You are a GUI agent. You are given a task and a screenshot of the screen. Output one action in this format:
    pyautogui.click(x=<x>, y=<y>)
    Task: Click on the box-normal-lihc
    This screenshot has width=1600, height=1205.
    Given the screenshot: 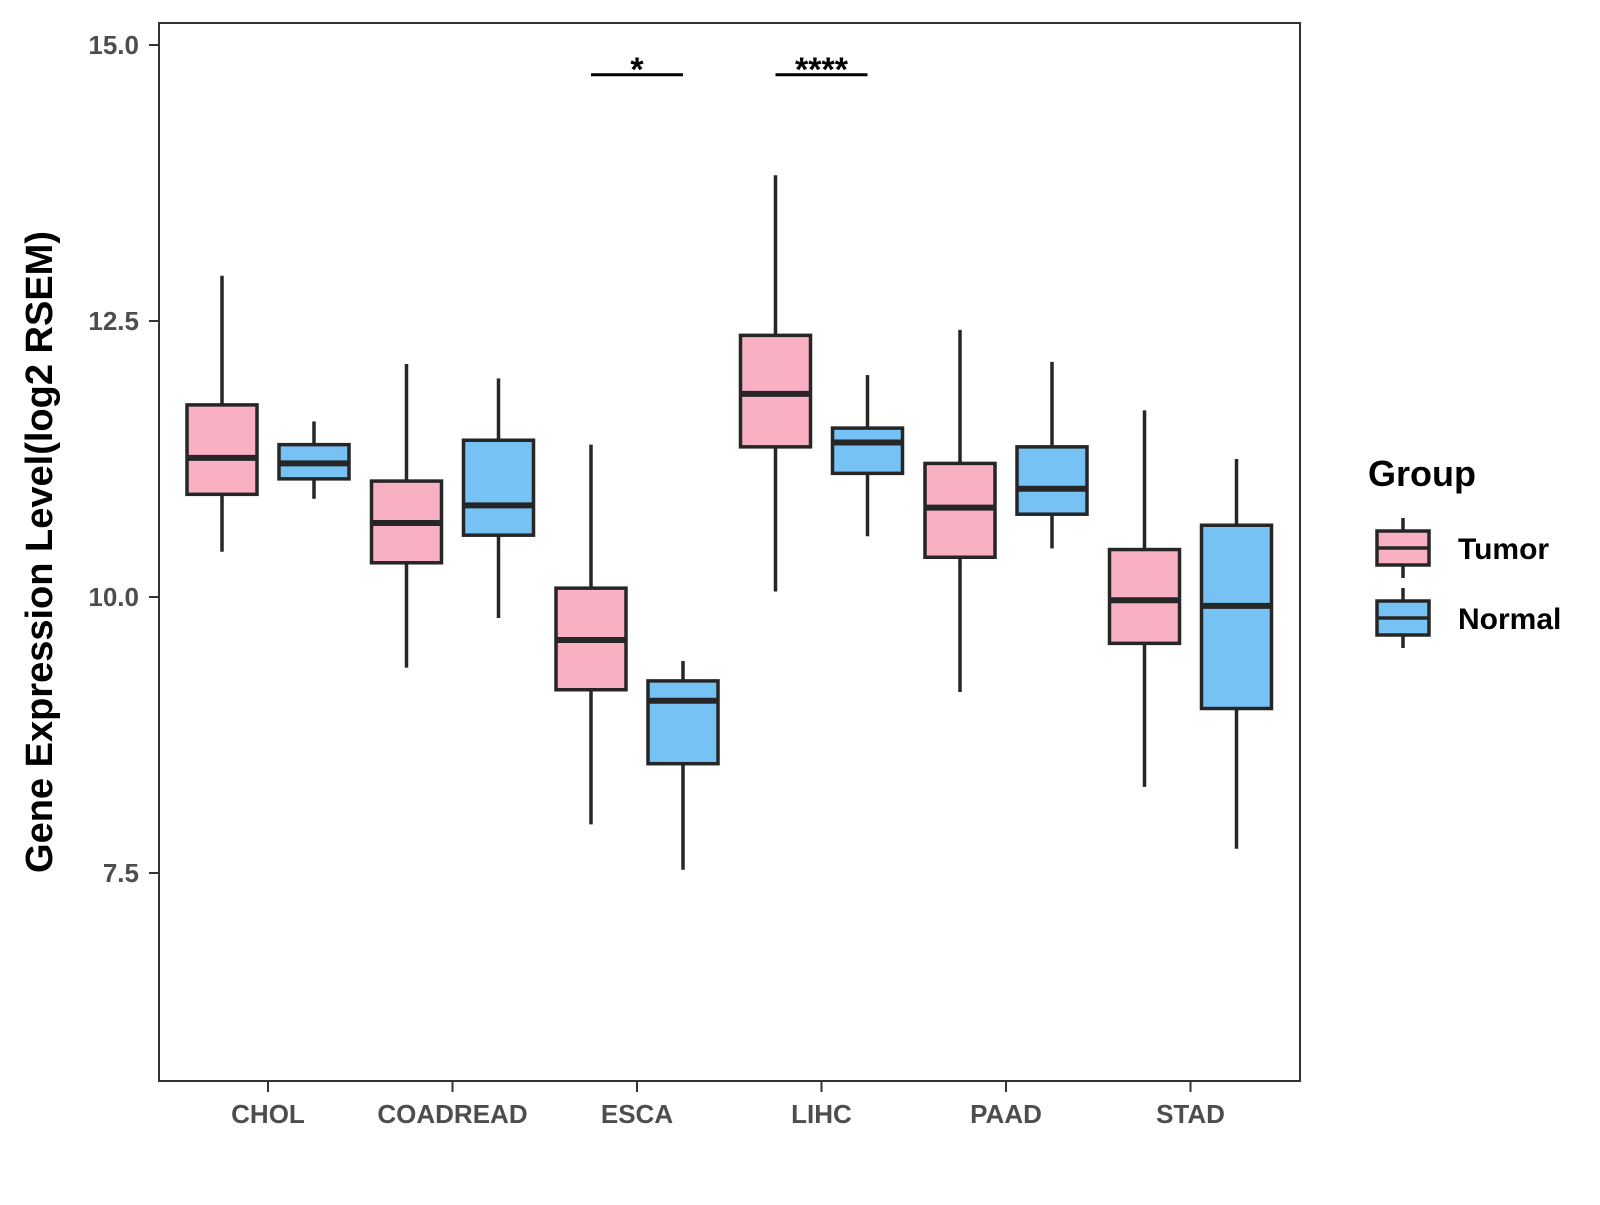 What is the action you would take?
    pyautogui.click(x=867, y=456)
    